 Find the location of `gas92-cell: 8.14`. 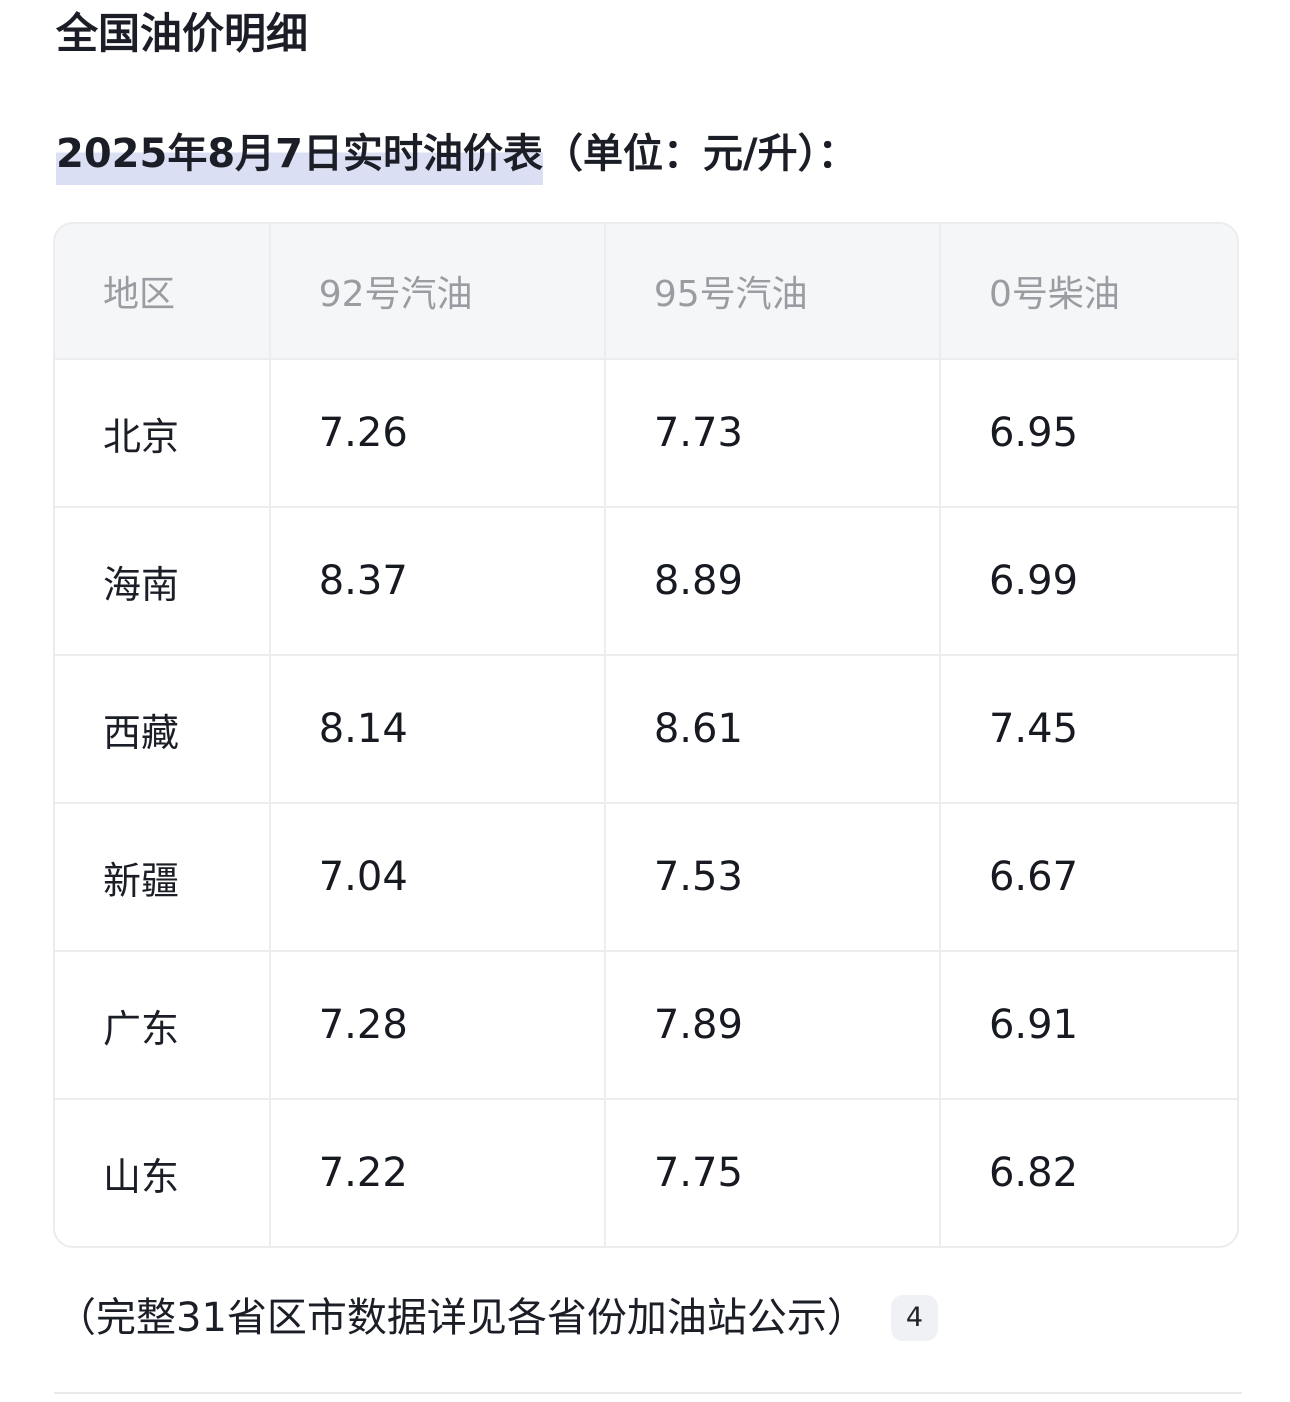

gas92-cell: 8.14 is located at coordinates (436, 728).